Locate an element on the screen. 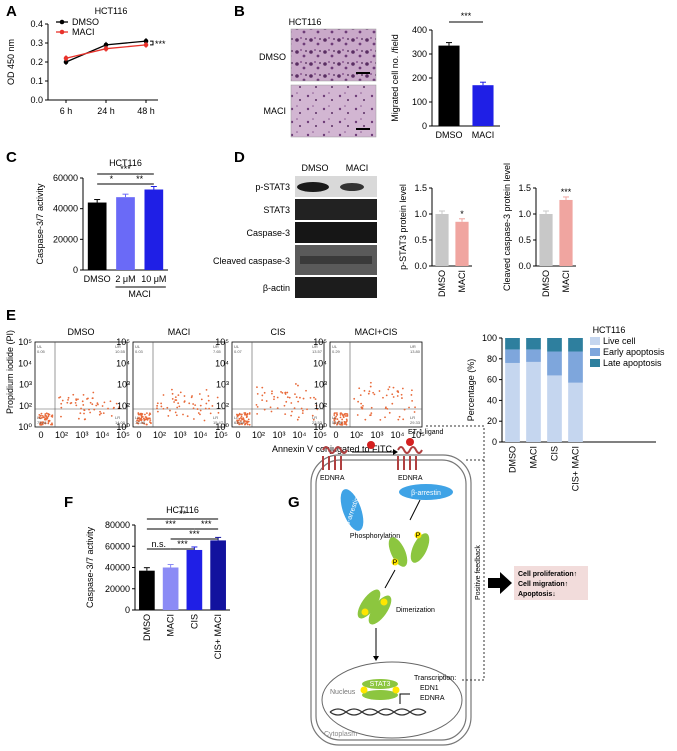 This screenshot has width=677, height=751. y-tick-label: 300 is located at coordinates (419, 54).